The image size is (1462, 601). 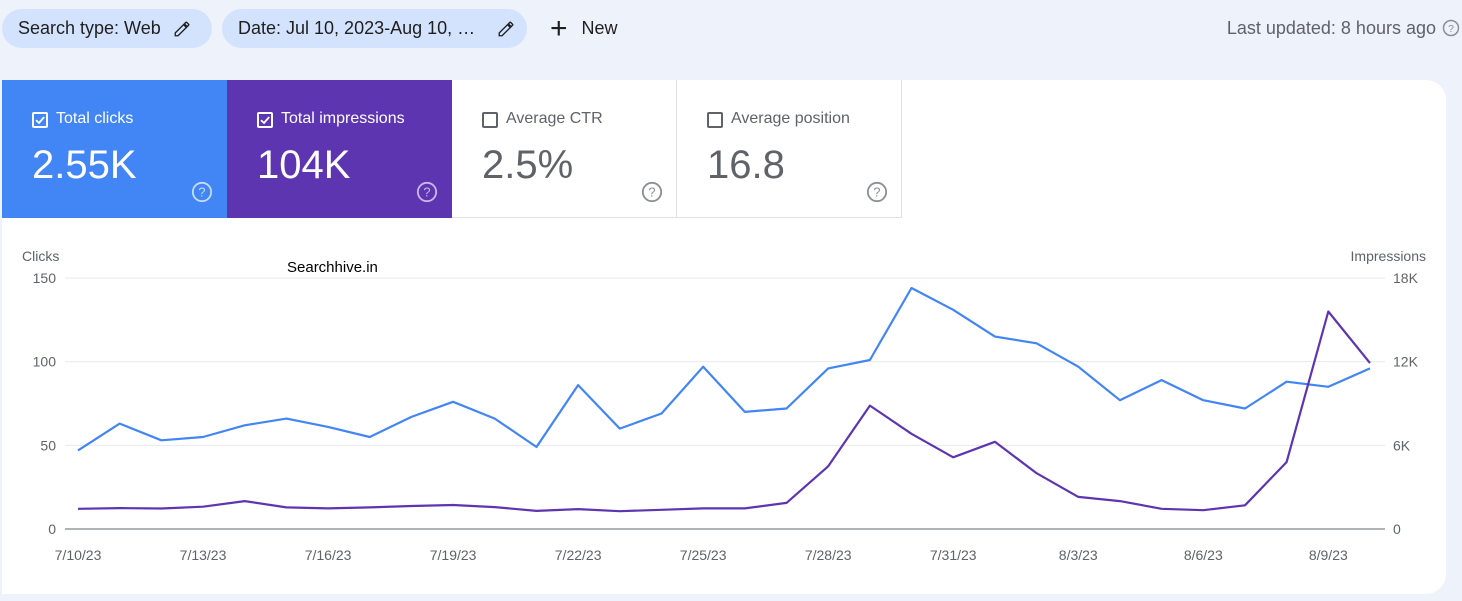 I want to click on x-tick-label: 7/13/23, so click(x=203, y=555).